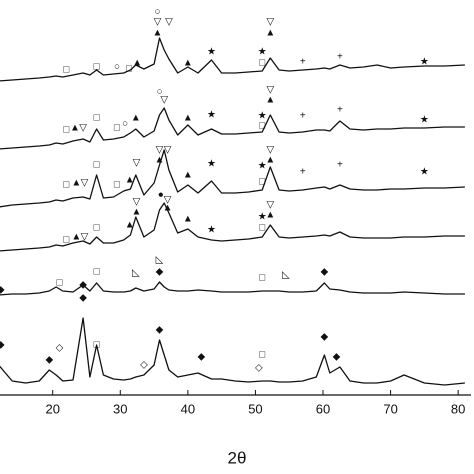 The image size is (474, 474). What do you see at coordinates (188, 408) in the screenshot?
I see `x-tick-label: 40` at bounding box center [188, 408].